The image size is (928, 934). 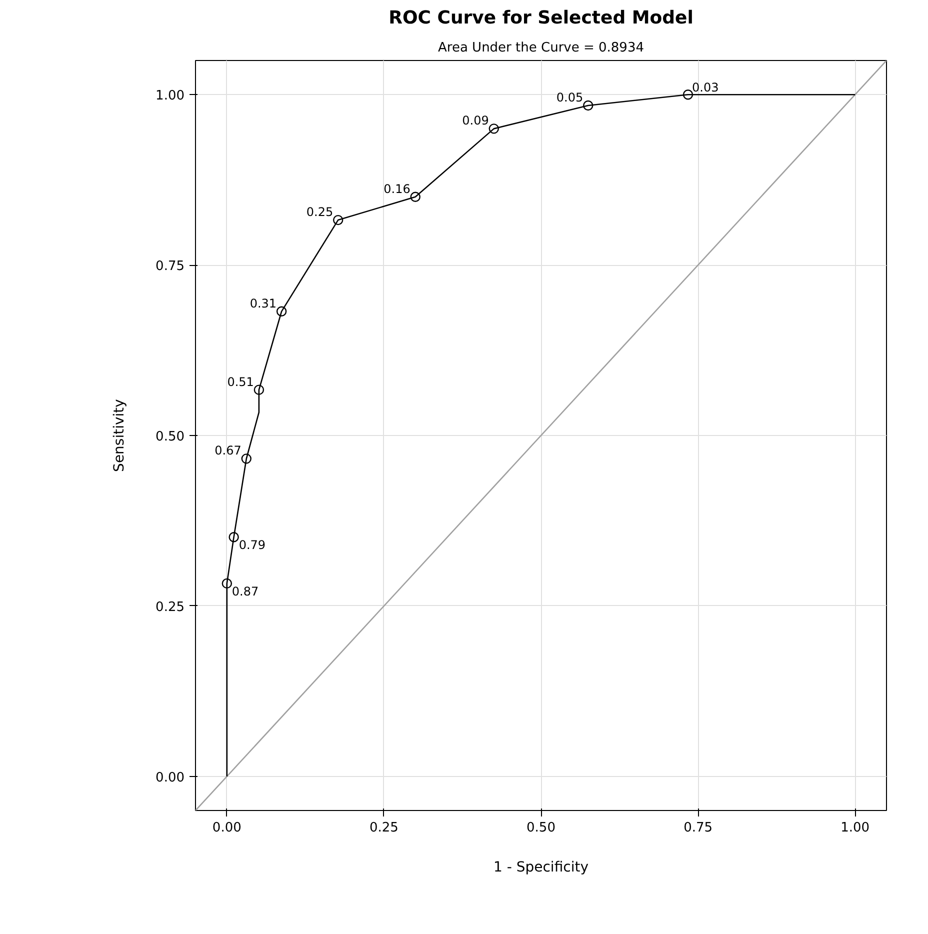 What do you see at coordinates (228, 451) in the screenshot?
I see `annotation: 0.67` at bounding box center [228, 451].